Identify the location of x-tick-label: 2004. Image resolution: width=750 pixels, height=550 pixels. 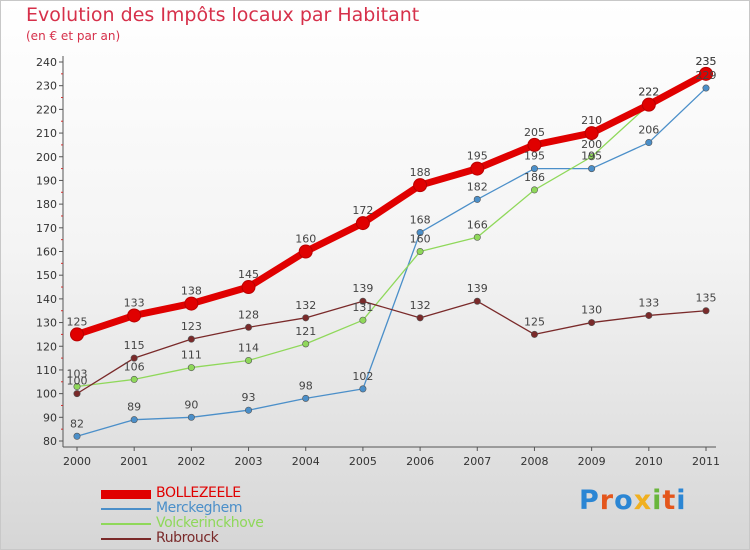
(306, 461).